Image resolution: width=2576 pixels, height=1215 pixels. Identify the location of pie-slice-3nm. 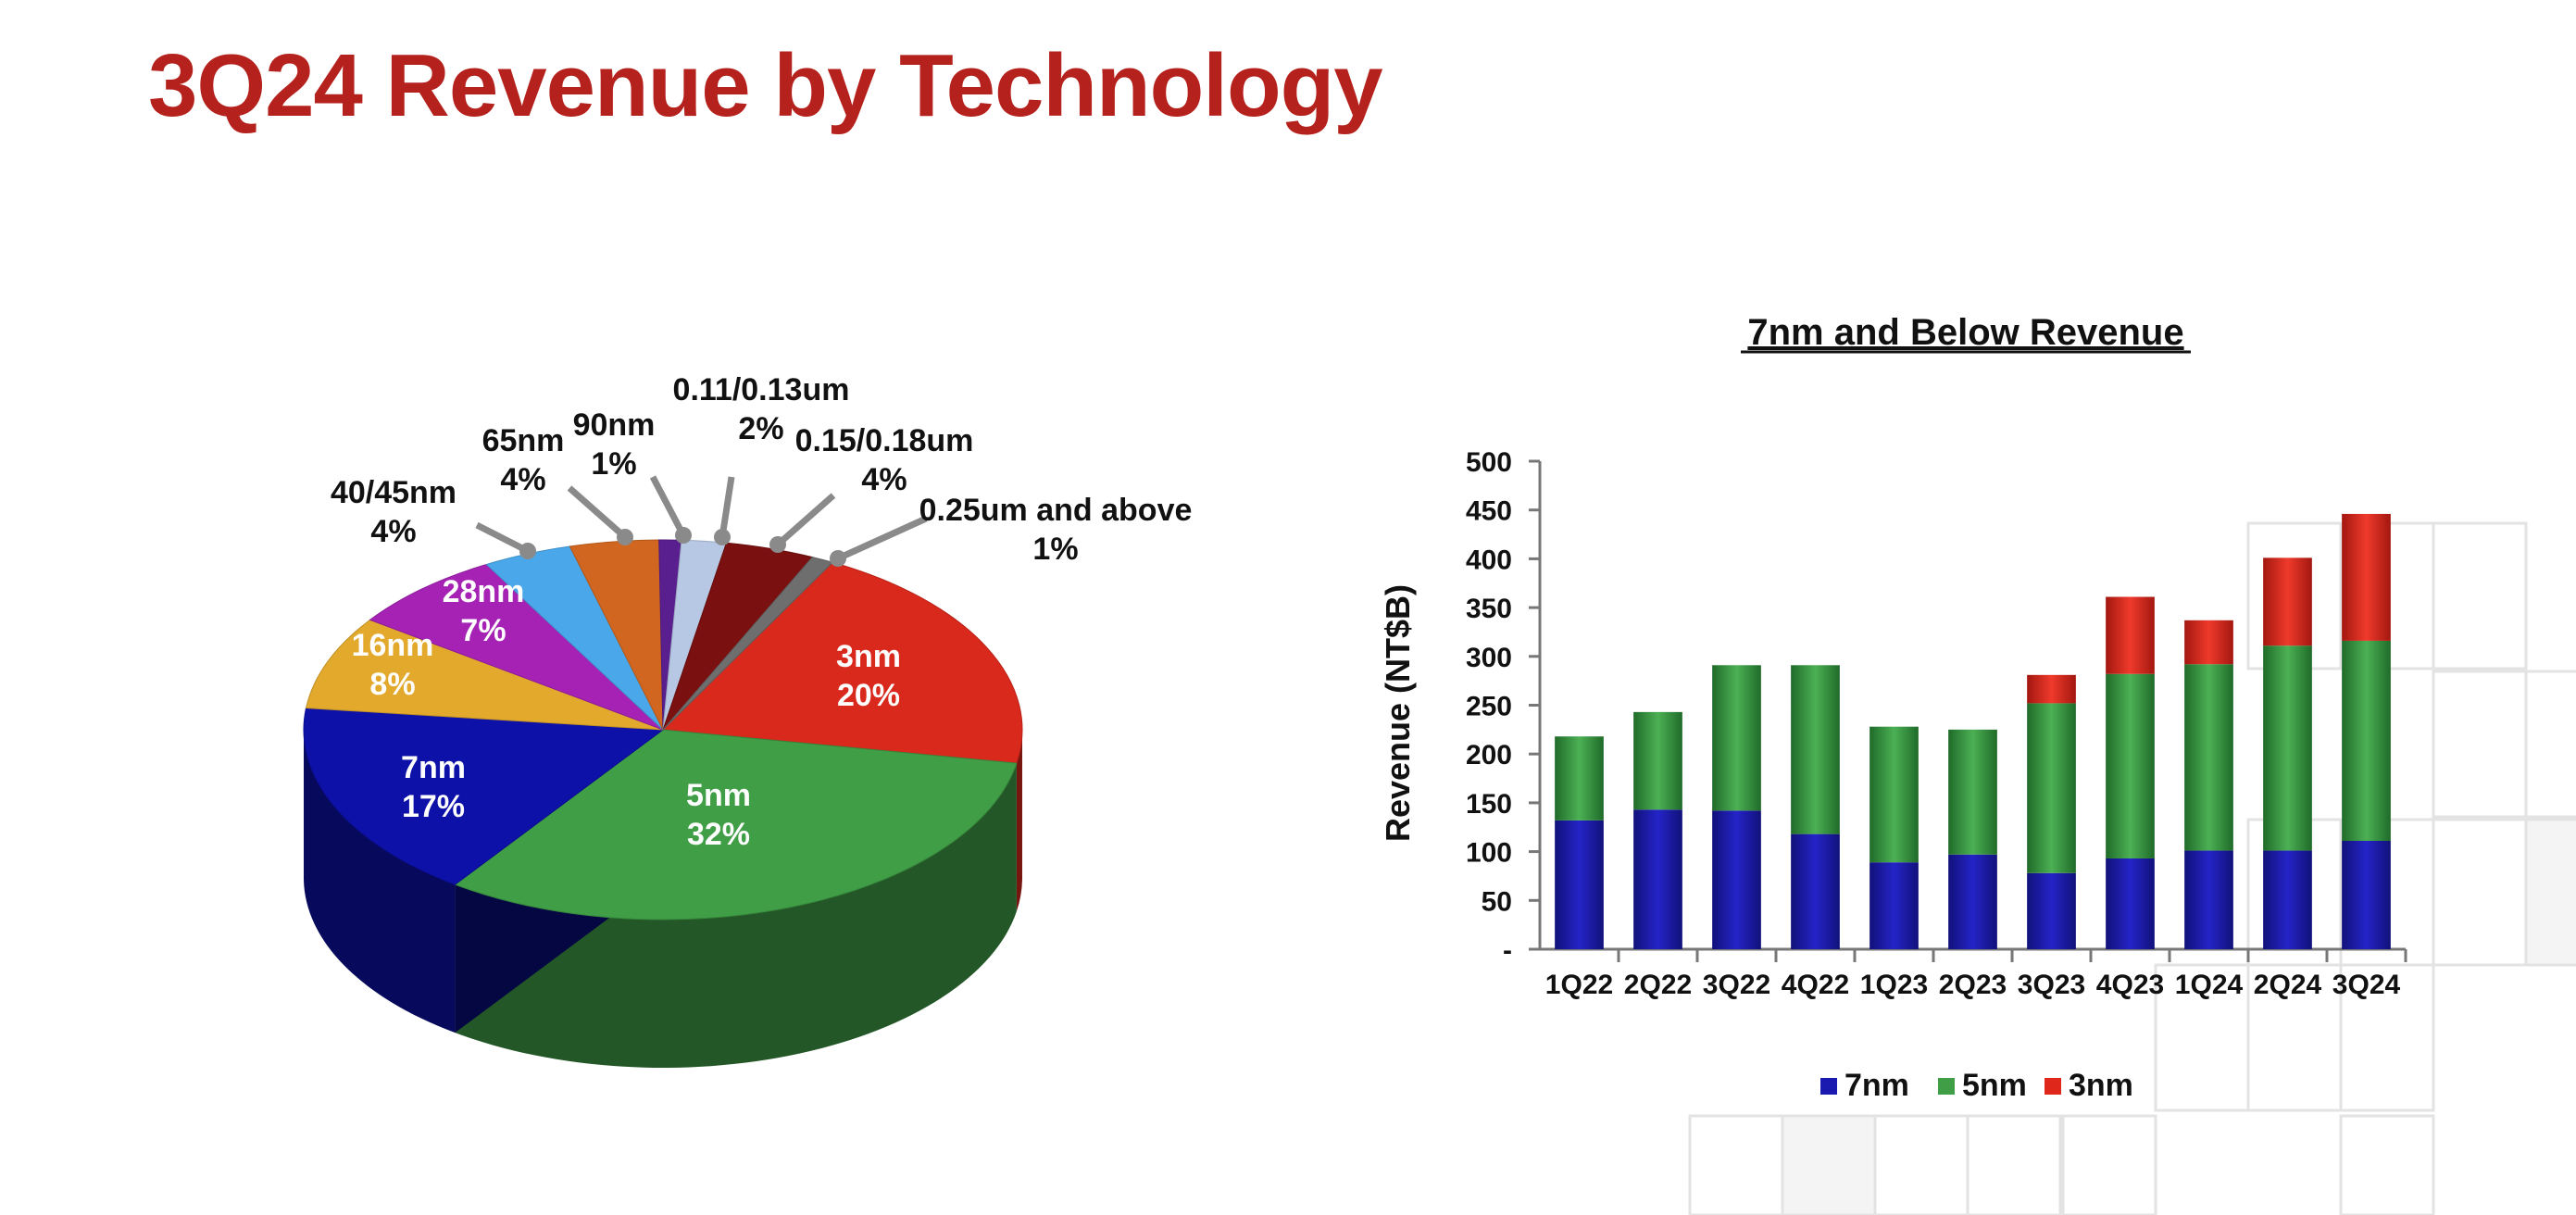
(842, 662).